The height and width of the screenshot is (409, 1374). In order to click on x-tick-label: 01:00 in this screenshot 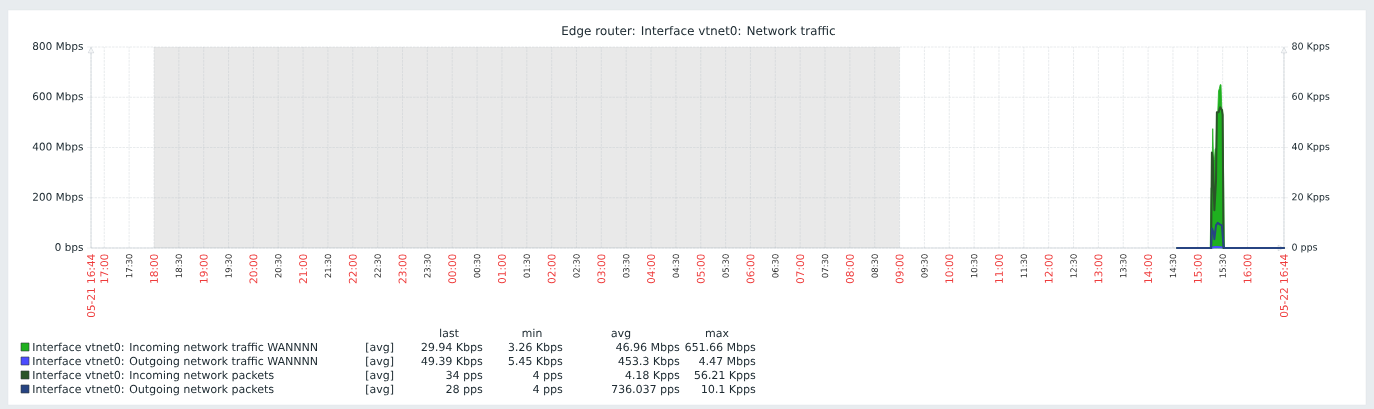, I will do `click(501, 269)`.